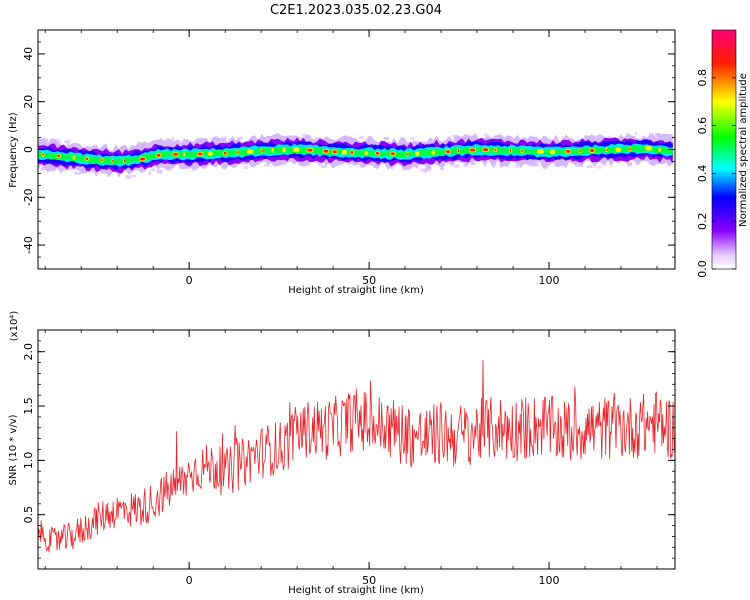 The image size is (750, 600). Describe the element at coordinates (13, 449) in the screenshot. I see `snr-y-label: SNR (10 * v/v)` at that location.